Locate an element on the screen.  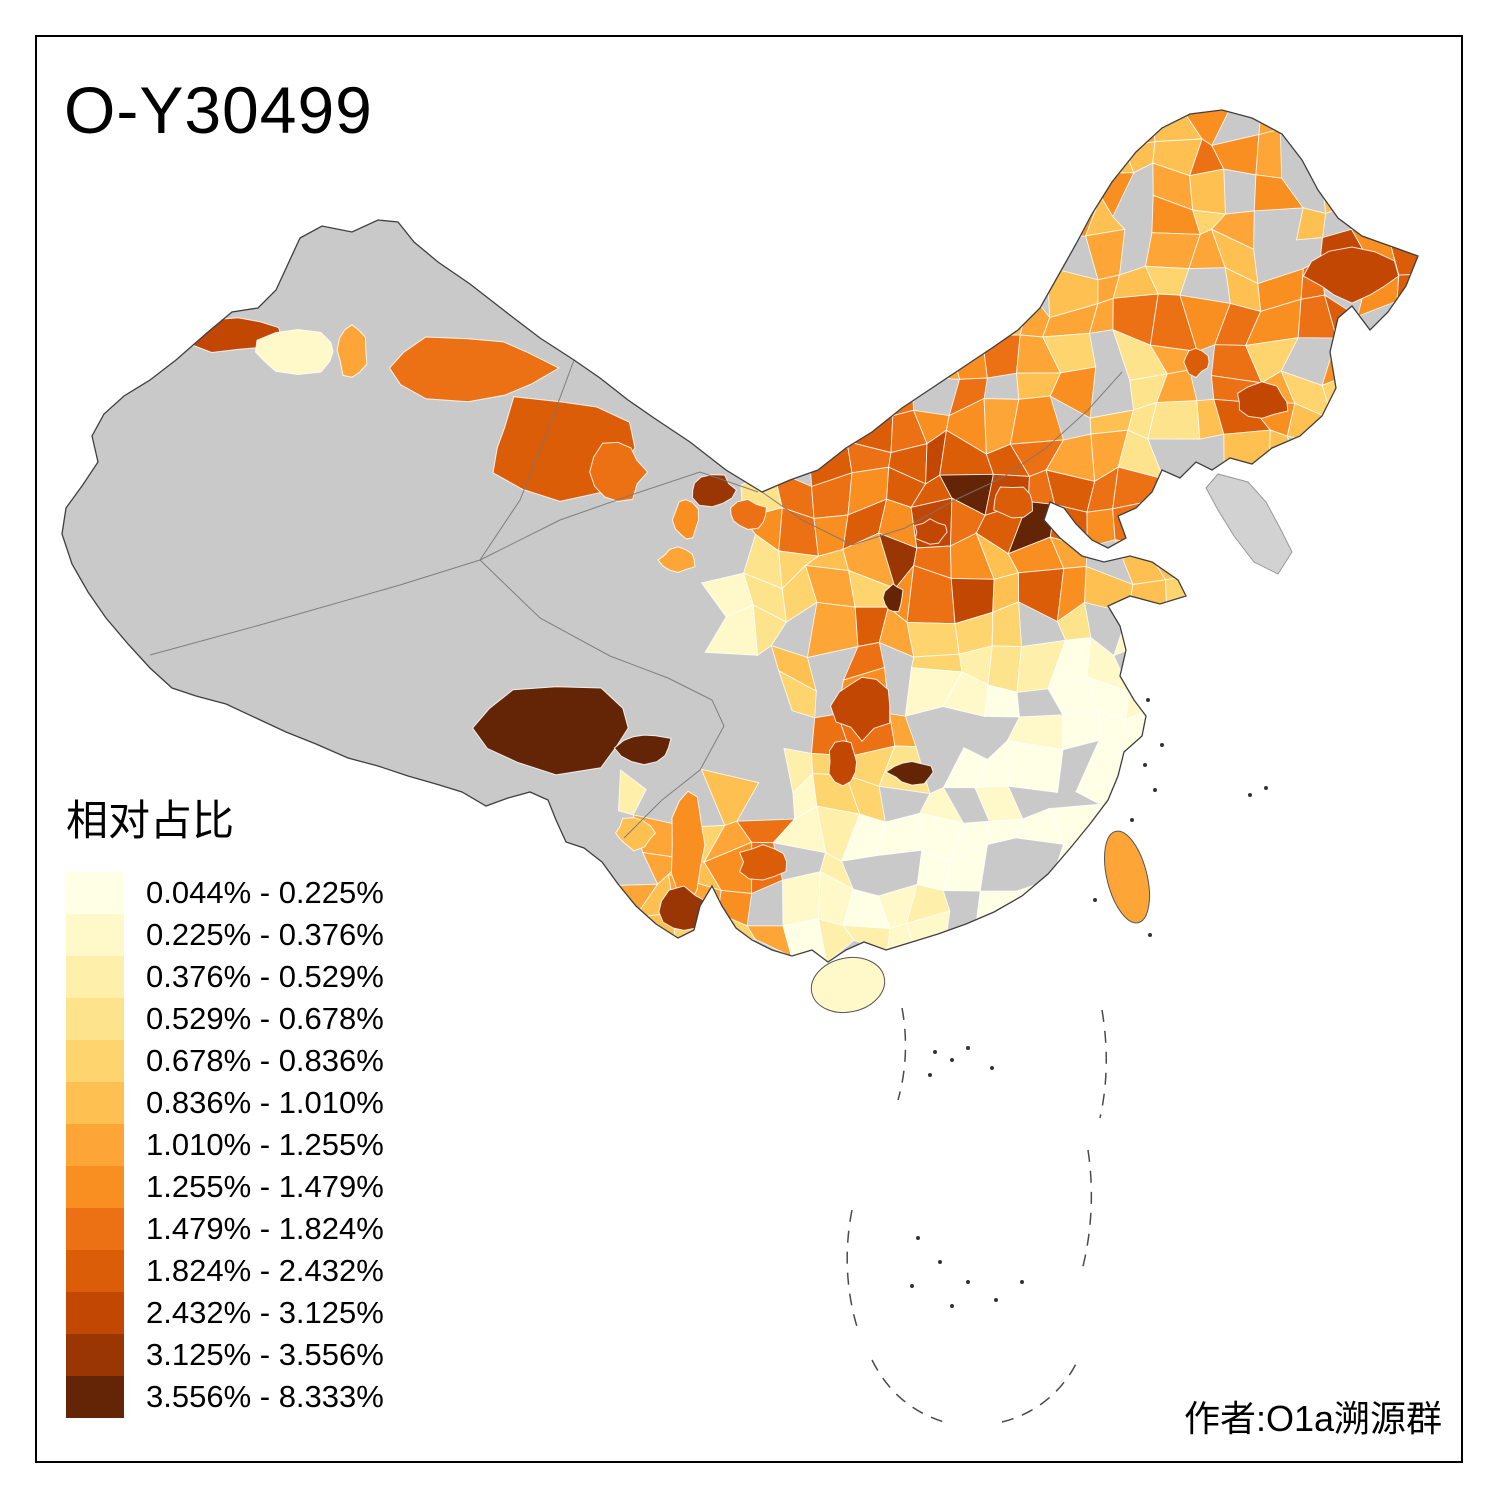
legend-item: 1.824% - 2.432% is located at coordinates (225, 1271).